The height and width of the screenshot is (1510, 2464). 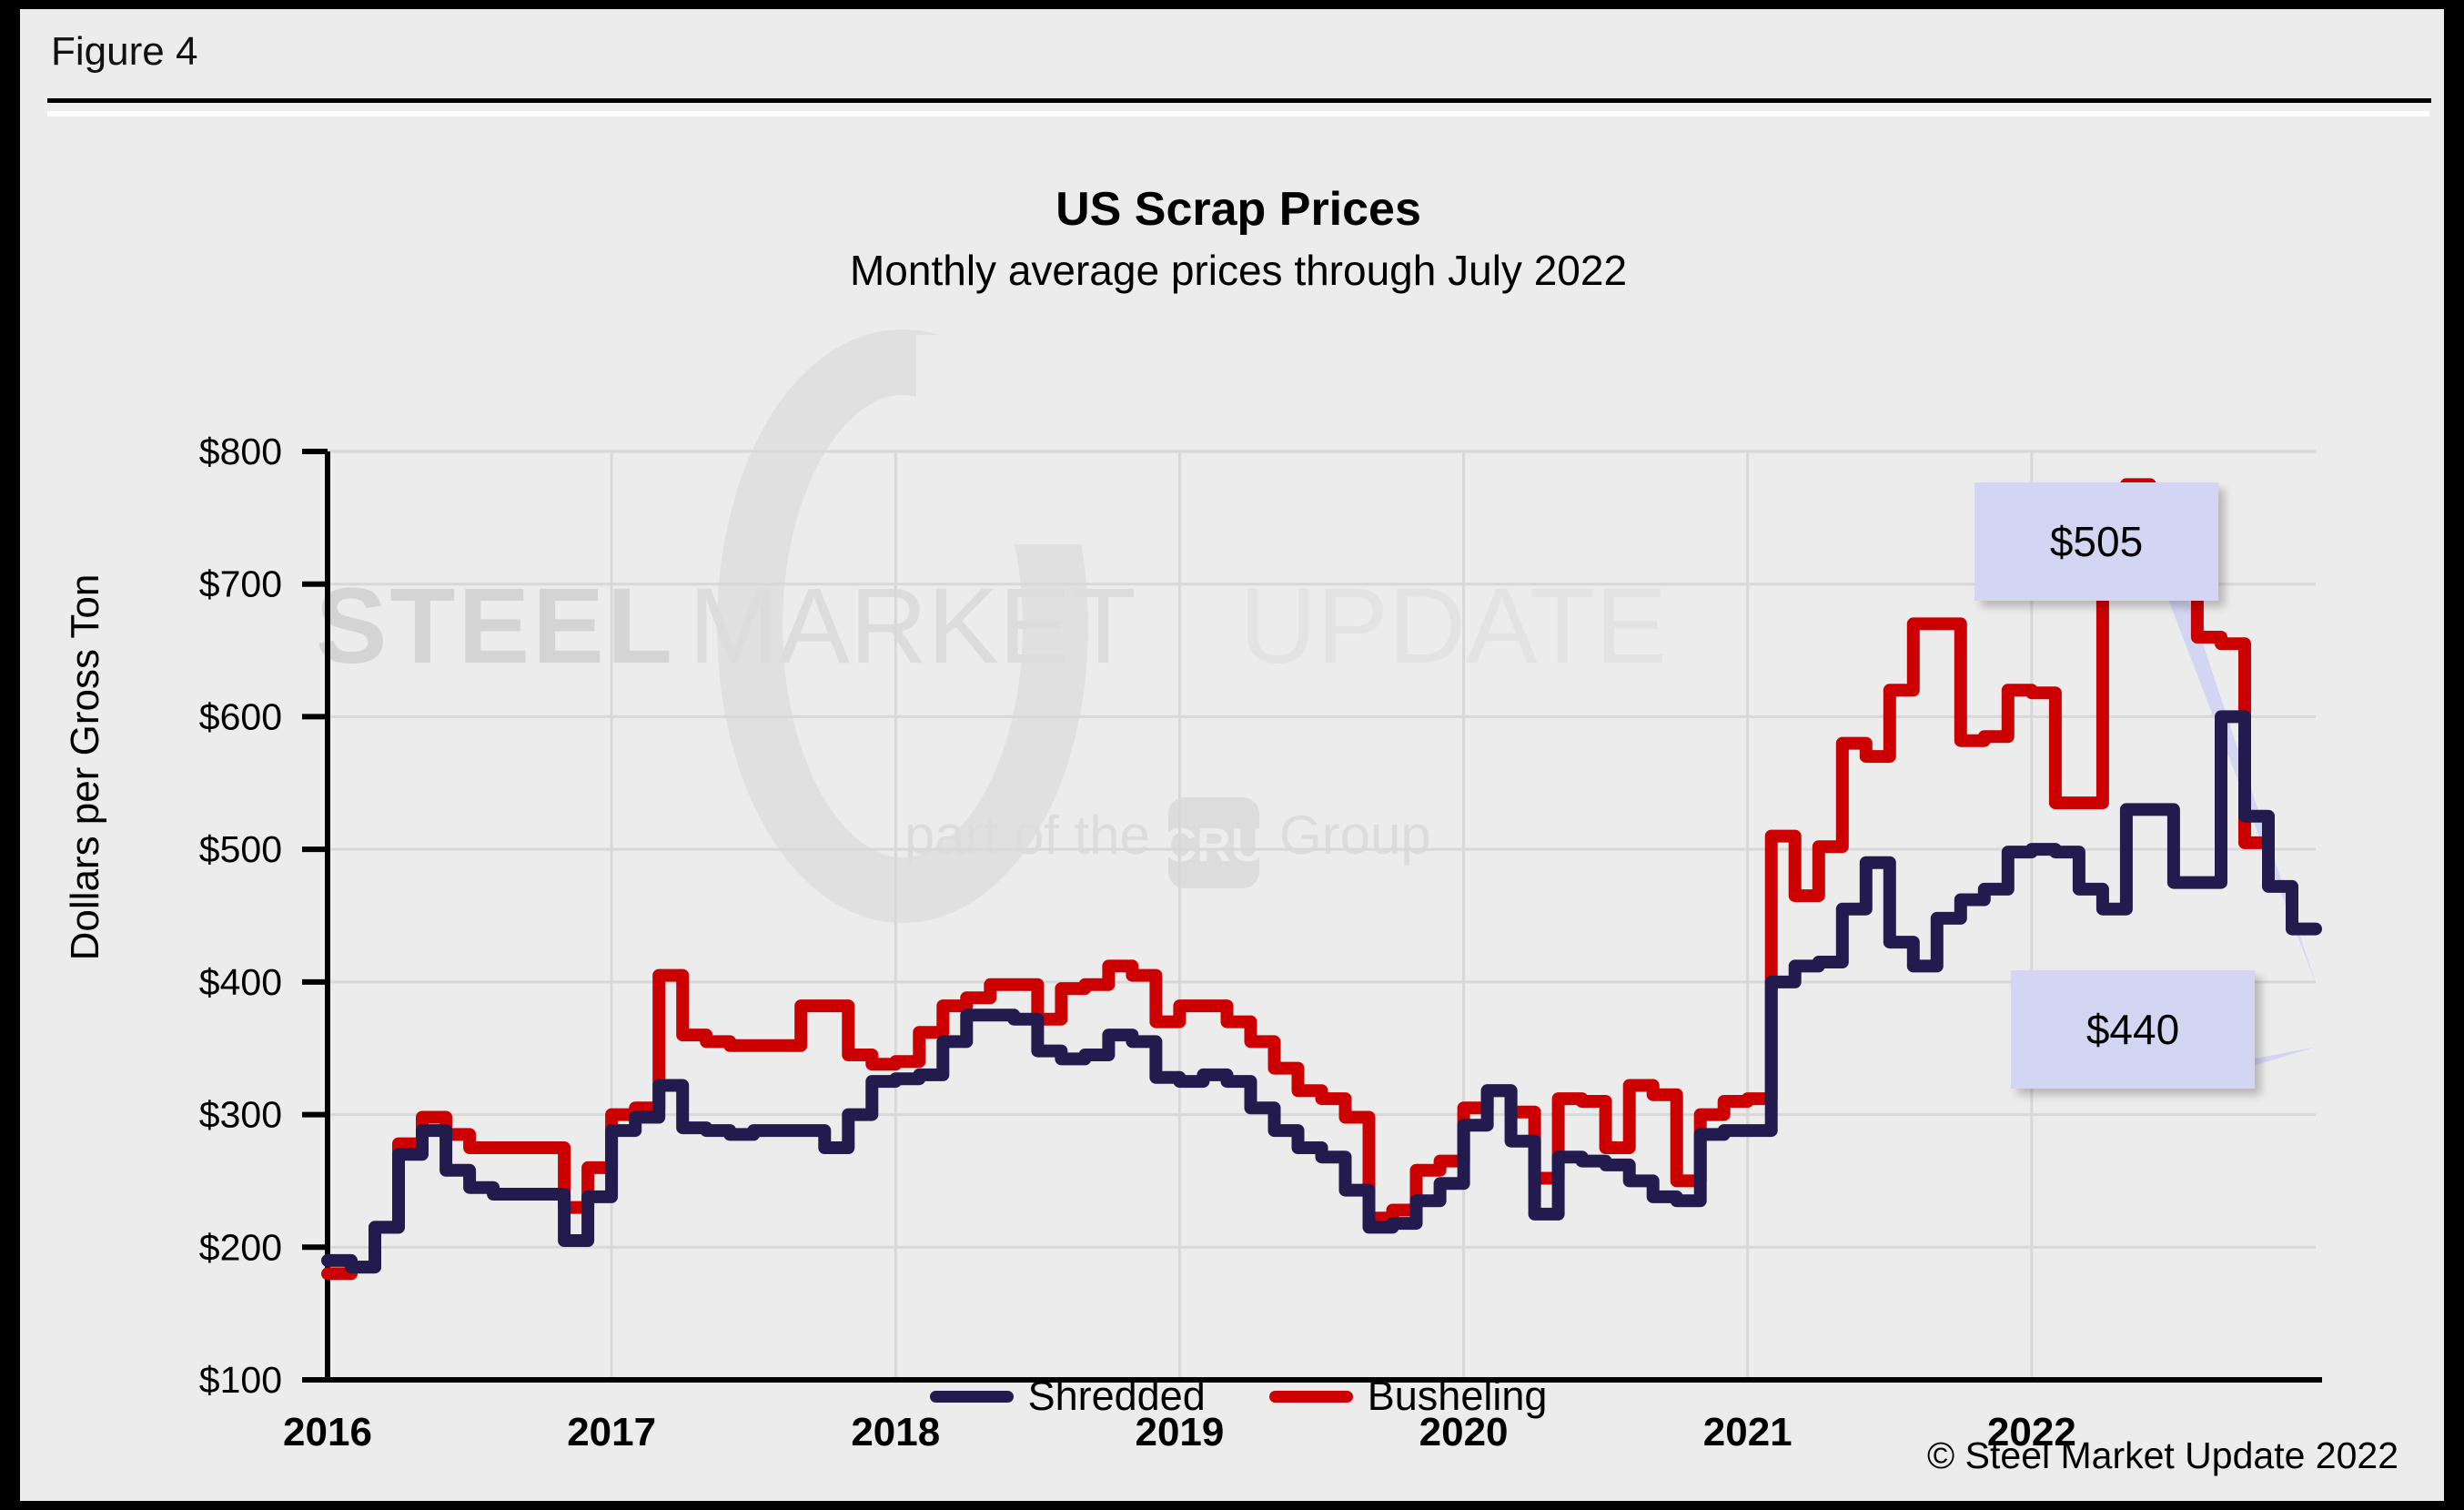 What do you see at coordinates (240, 982) in the screenshot?
I see `y-tick-label: $400` at bounding box center [240, 982].